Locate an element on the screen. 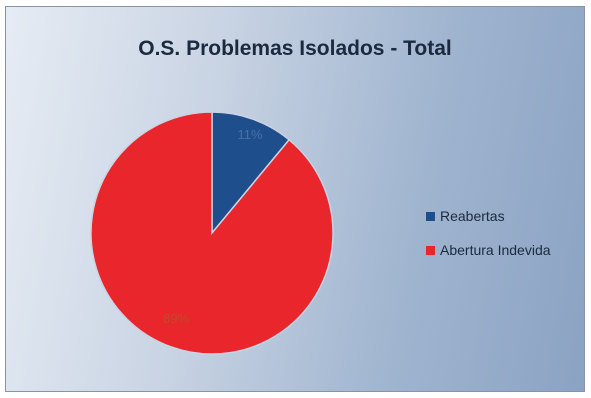  legend-item-abertura-indevida: Abertura Indevida is located at coordinates (488, 250).